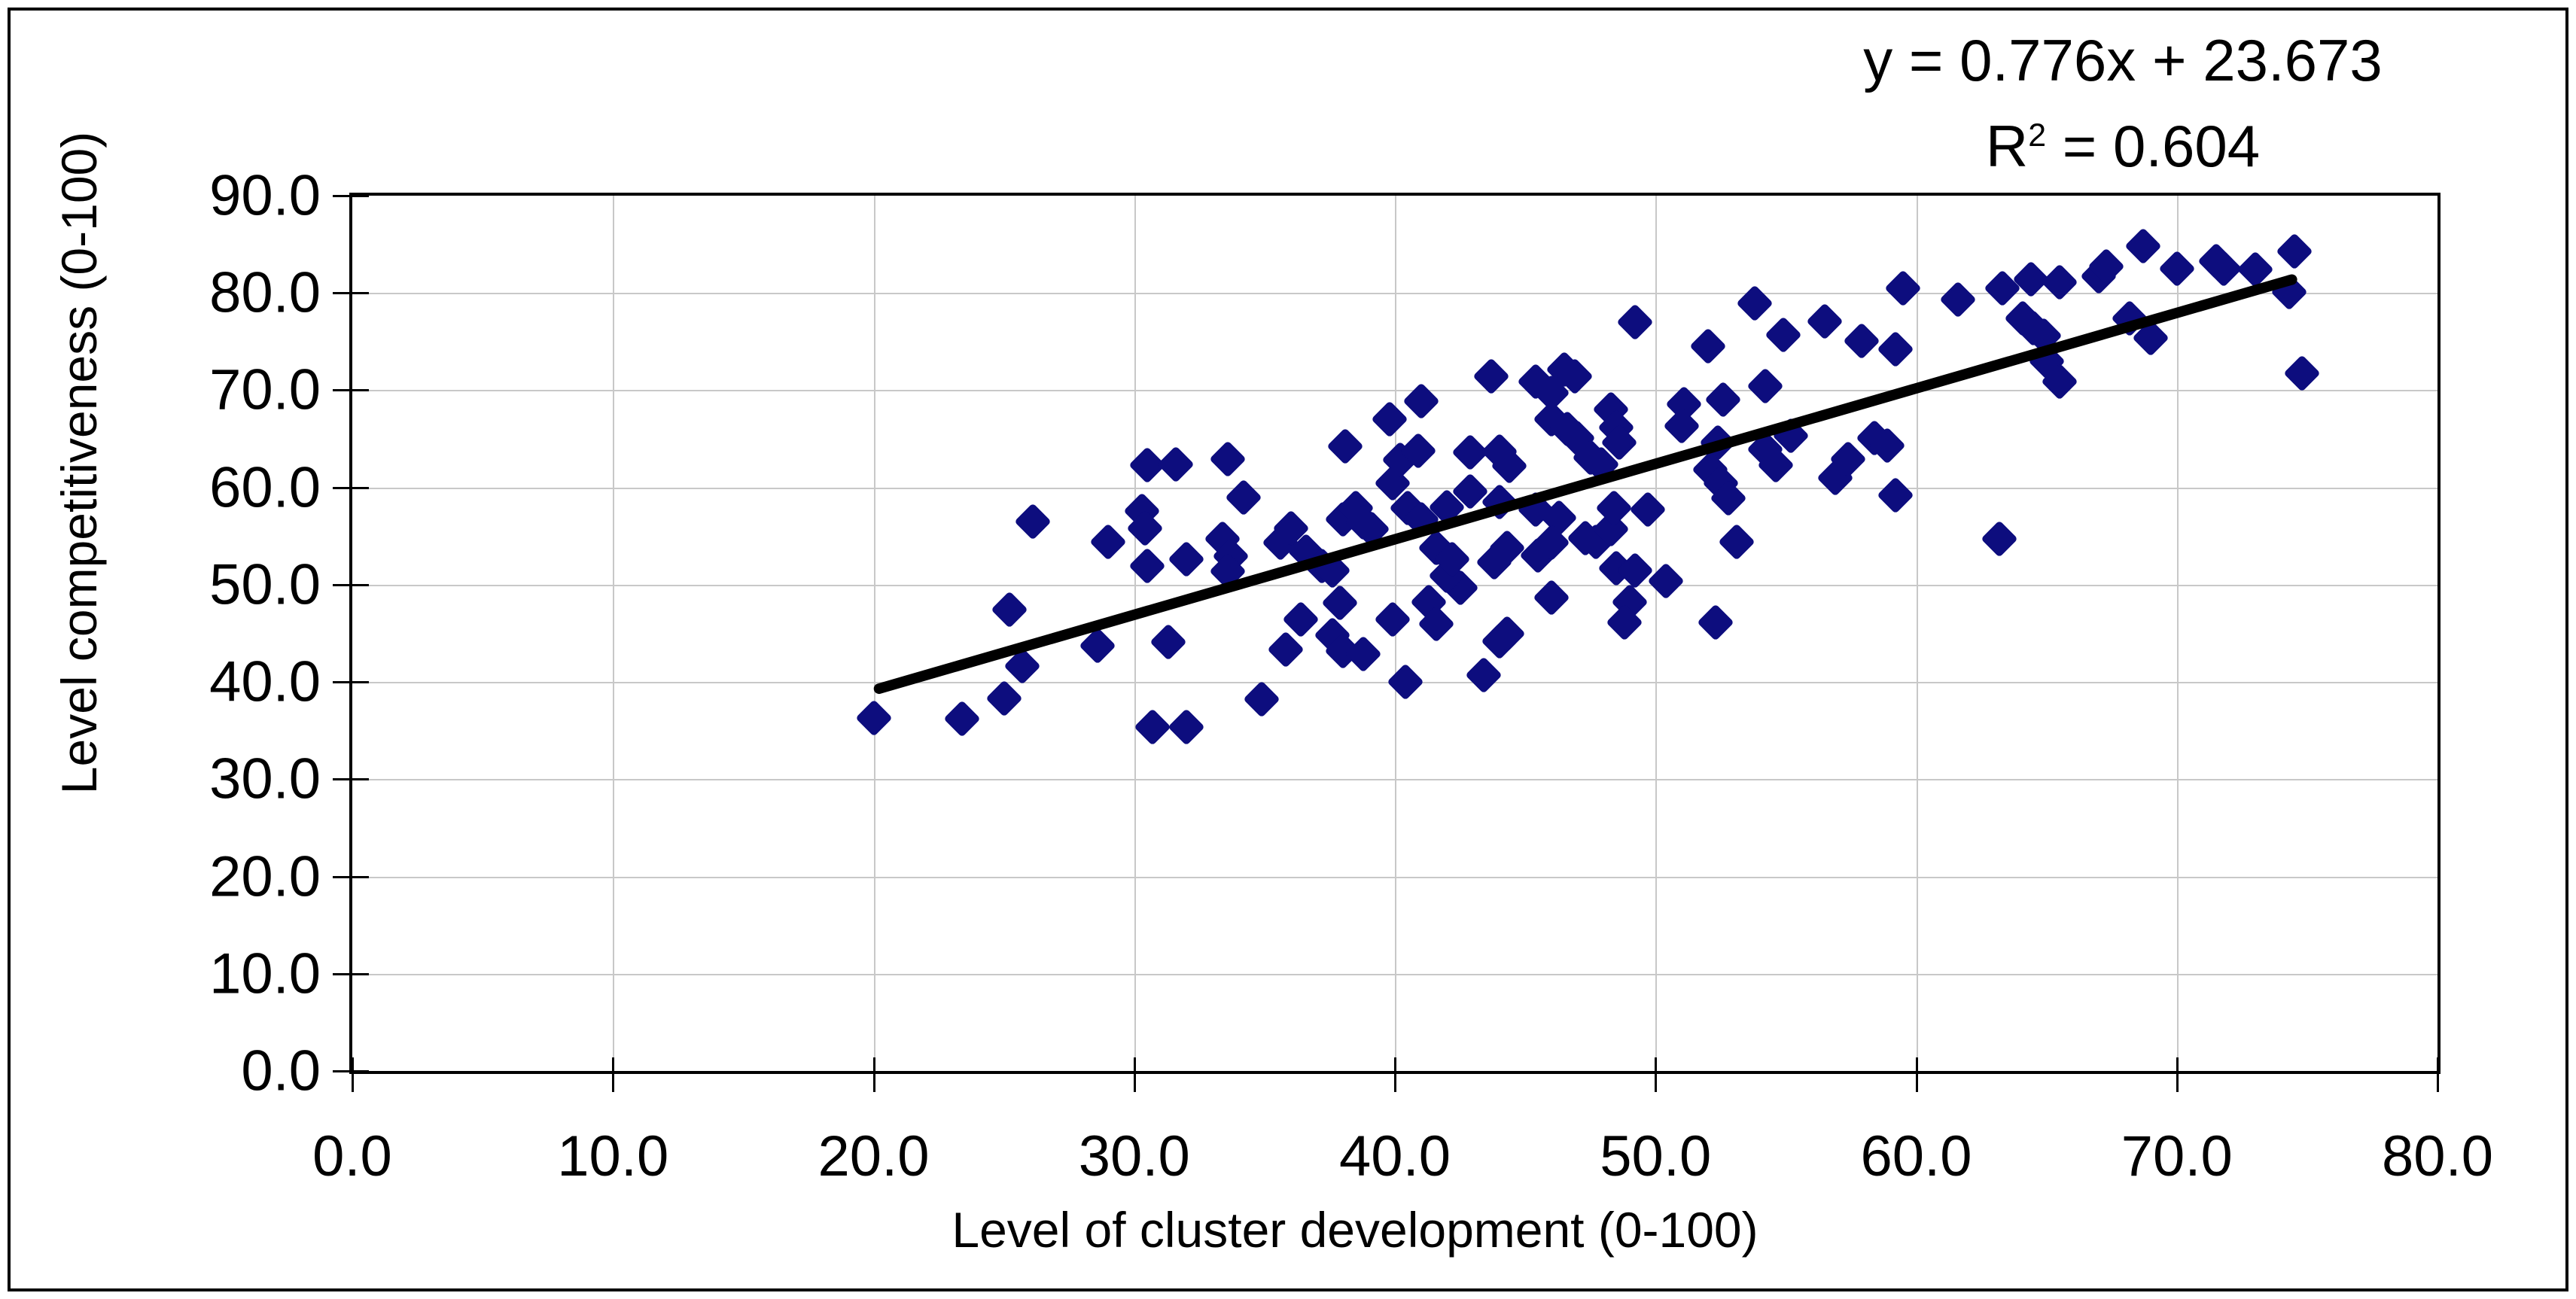 The height and width of the screenshot is (1299, 2576). I want to click on trendline-equation-label: y = 0.776x + 23.673, so click(2123, 60).